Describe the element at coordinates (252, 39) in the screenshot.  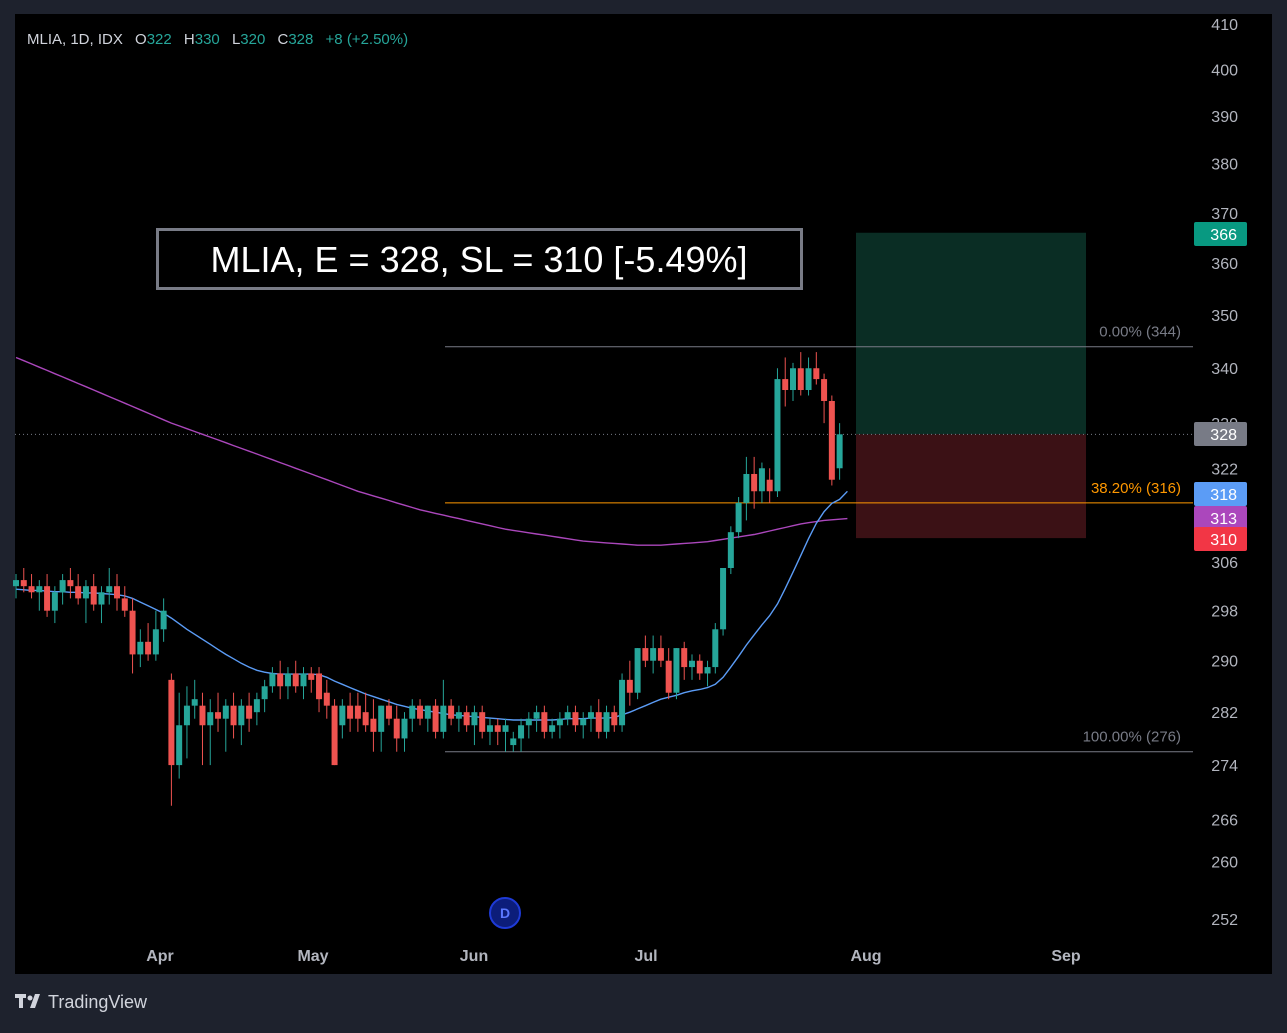
I see `low-value: 320` at that location.